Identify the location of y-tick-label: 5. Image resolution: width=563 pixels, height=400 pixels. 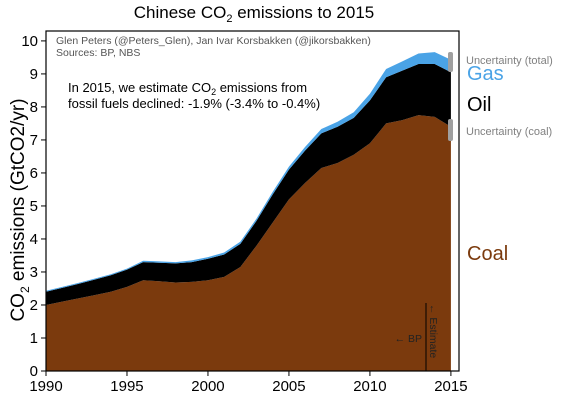
(34, 206).